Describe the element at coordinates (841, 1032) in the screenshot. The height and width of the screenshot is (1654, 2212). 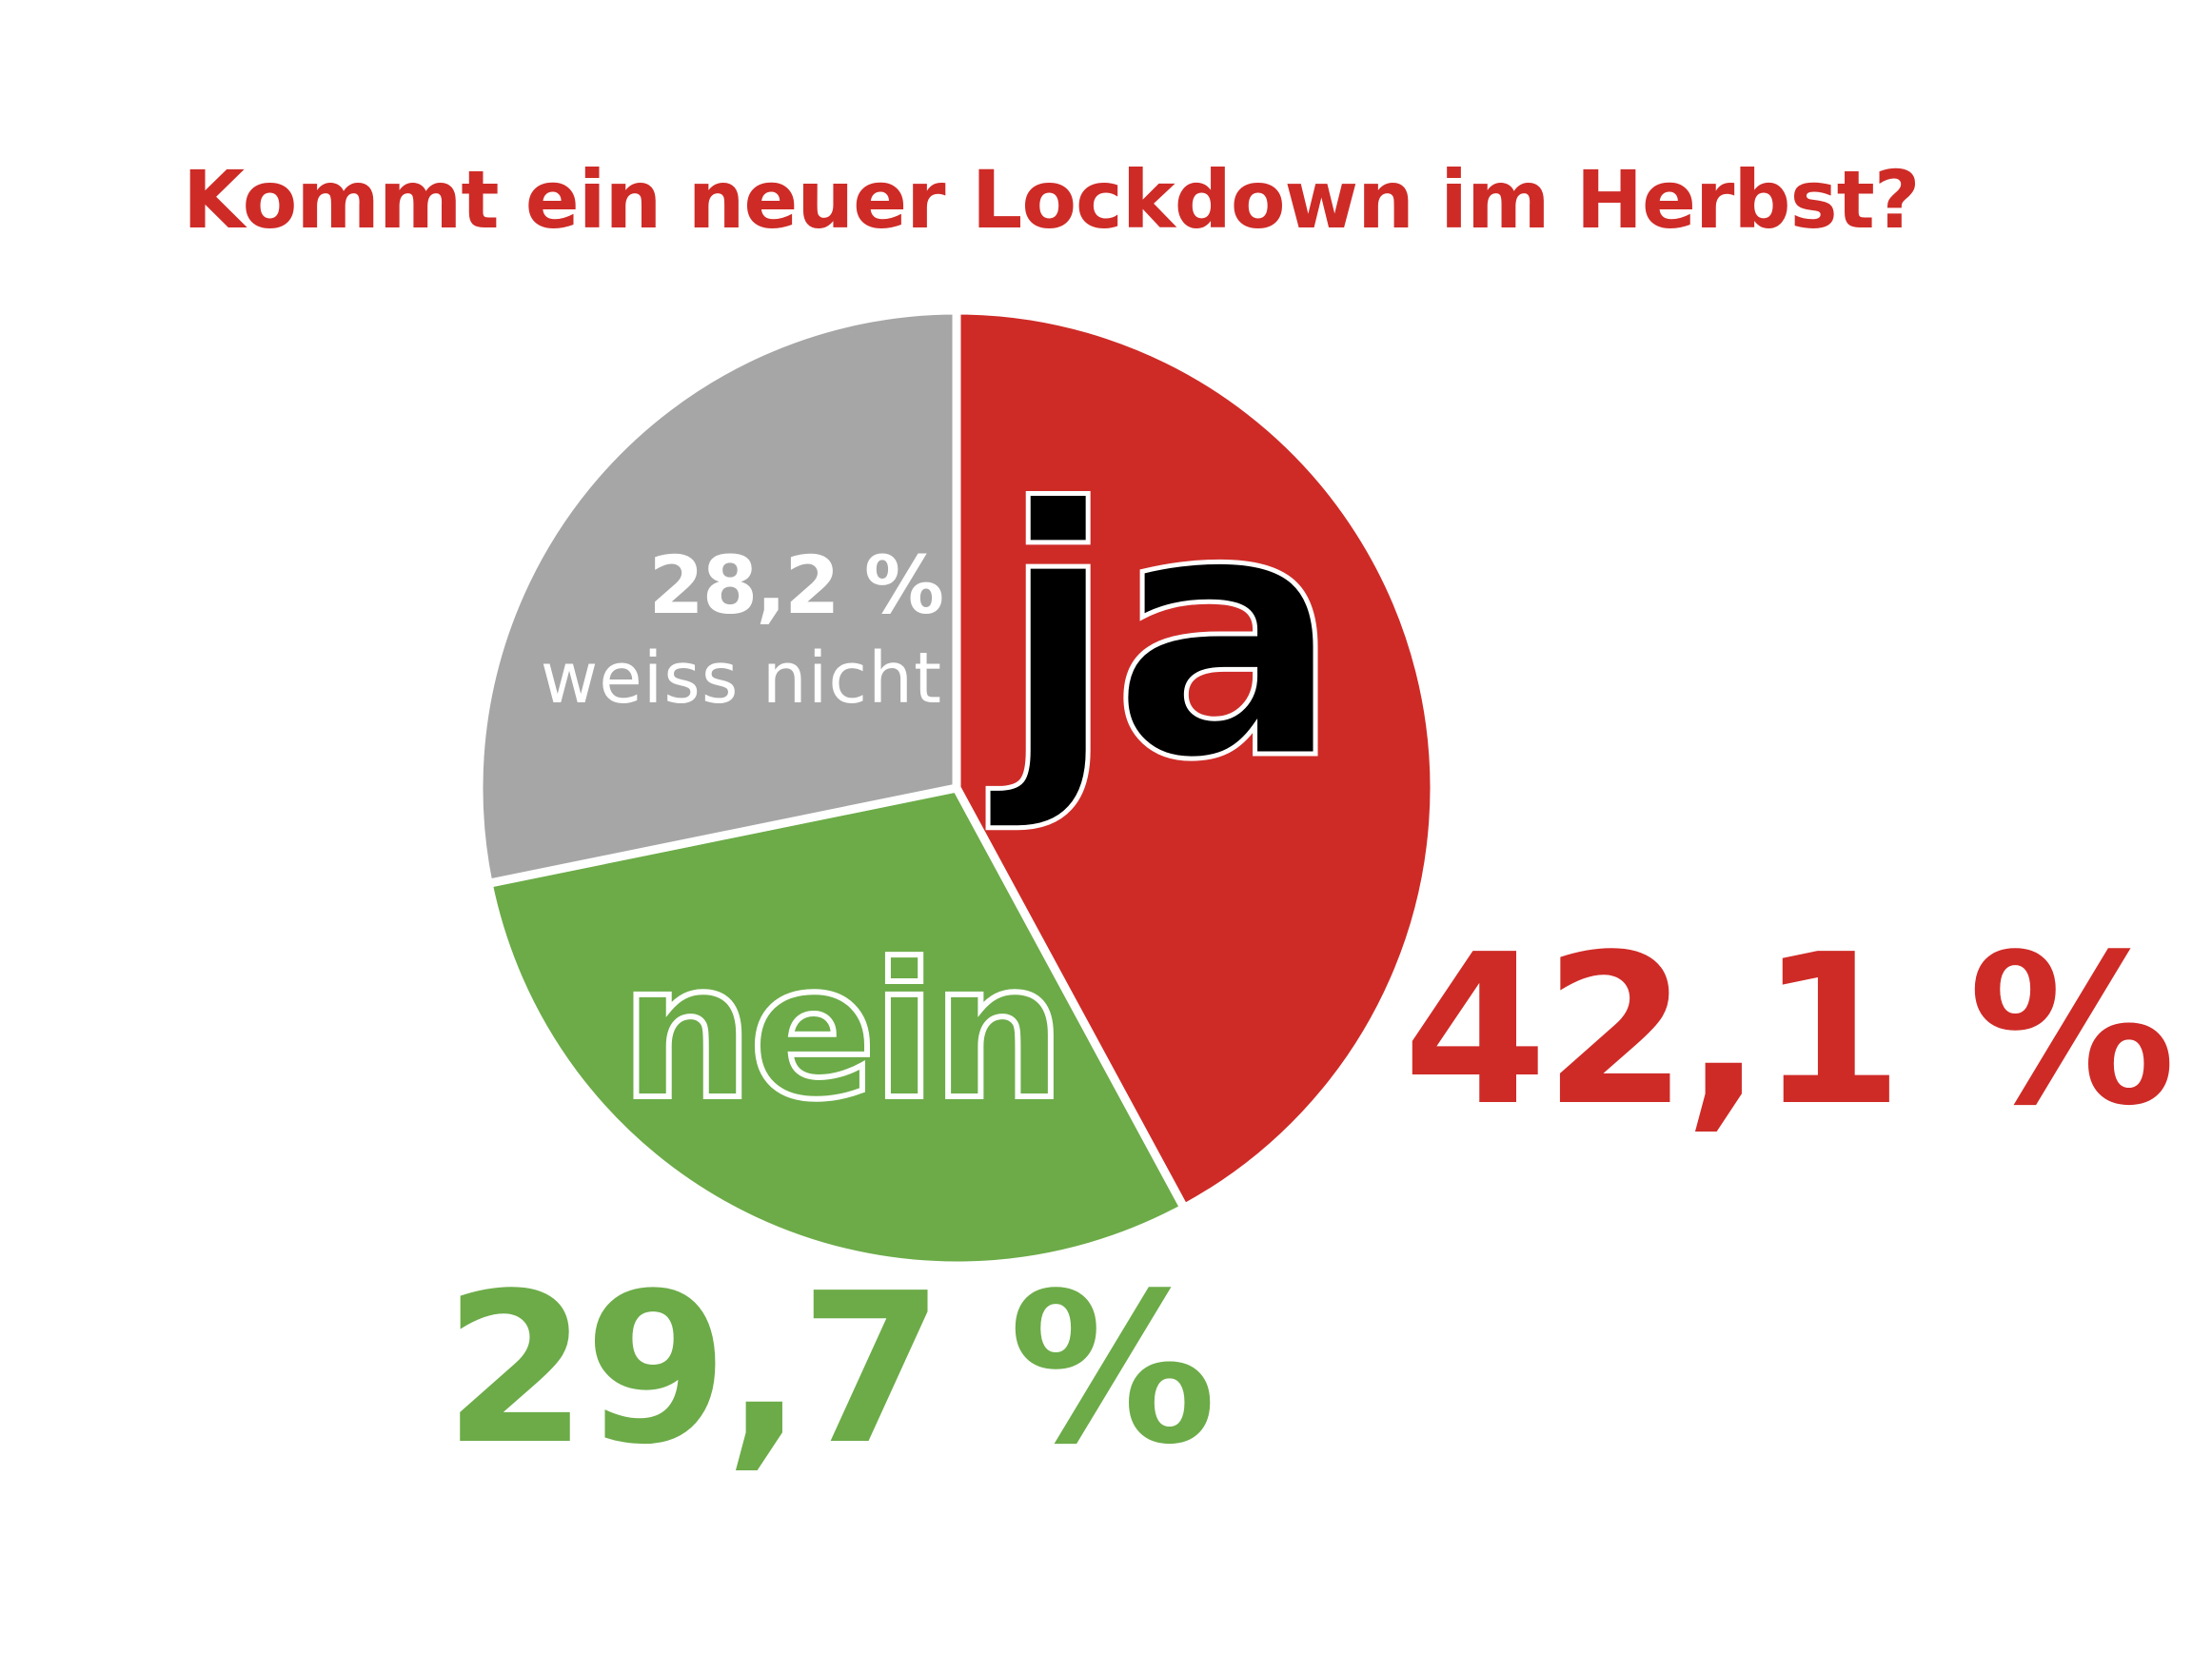
I see `slice-label-nein: nein` at that location.